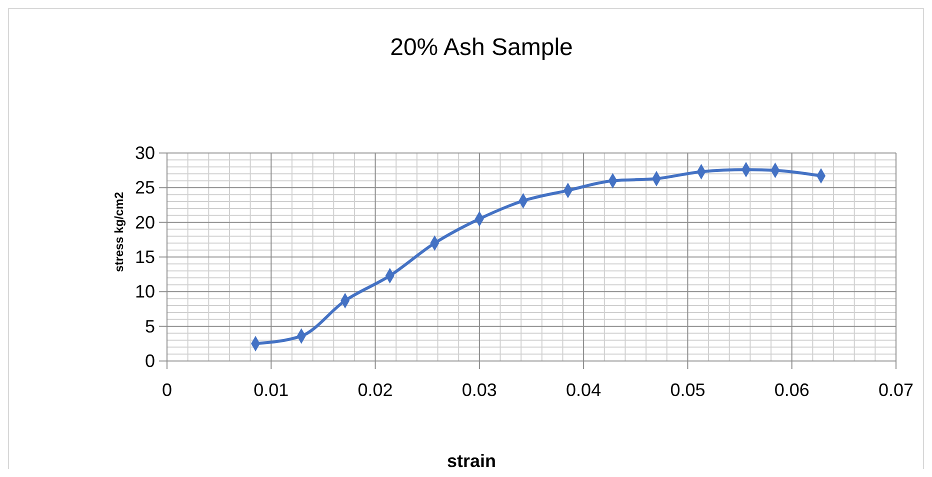 The image size is (932, 477). What do you see at coordinates (271, 390) in the screenshot?
I see `x-tick-label: 0.01` at bounding box center [271, 390].